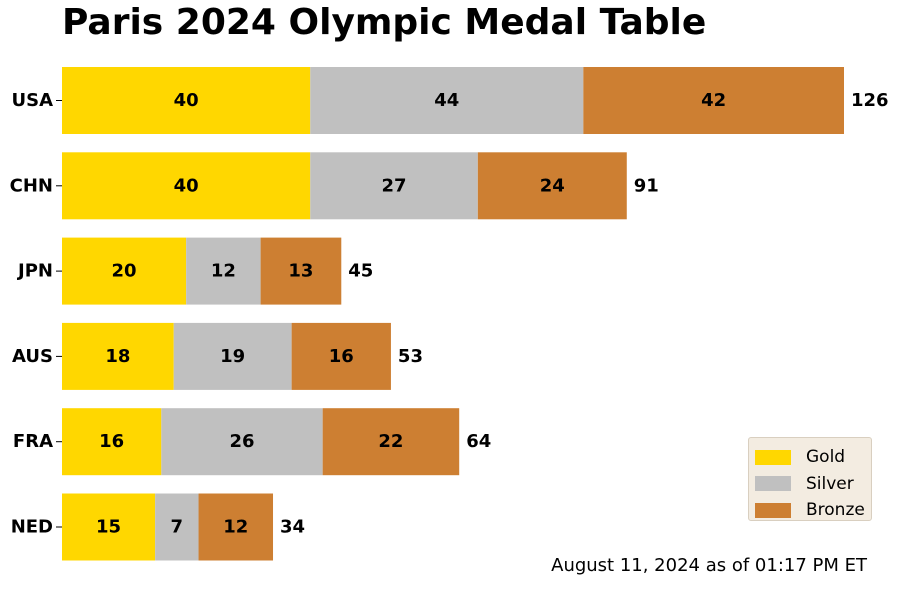  I want to click on bar-usa-gold, so click(186, 100).